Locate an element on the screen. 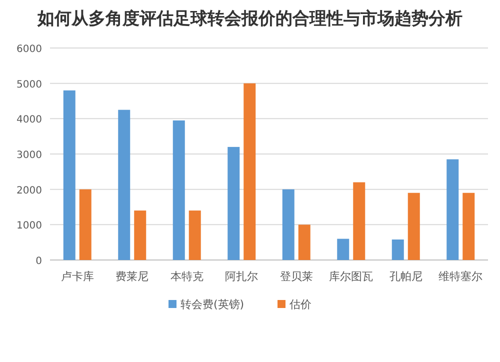 This screenshot has width=500, height=362. x-tick-label: 孔帕尼 is located at coordinates (405, 276).